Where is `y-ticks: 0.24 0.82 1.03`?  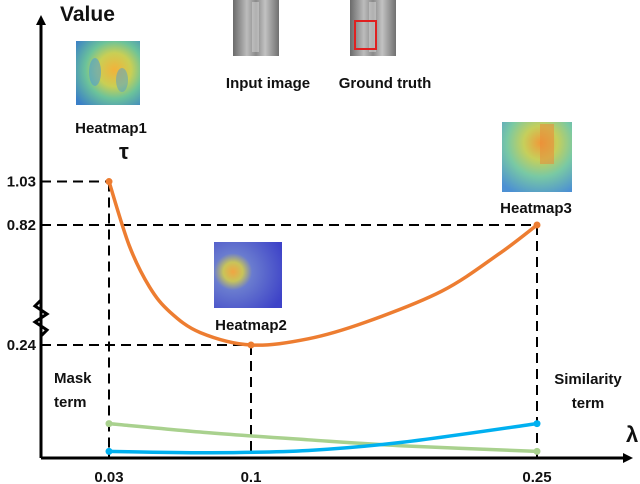 y-ticks: 0.24 0.82 1.03 is located at coordinates (22, 264).